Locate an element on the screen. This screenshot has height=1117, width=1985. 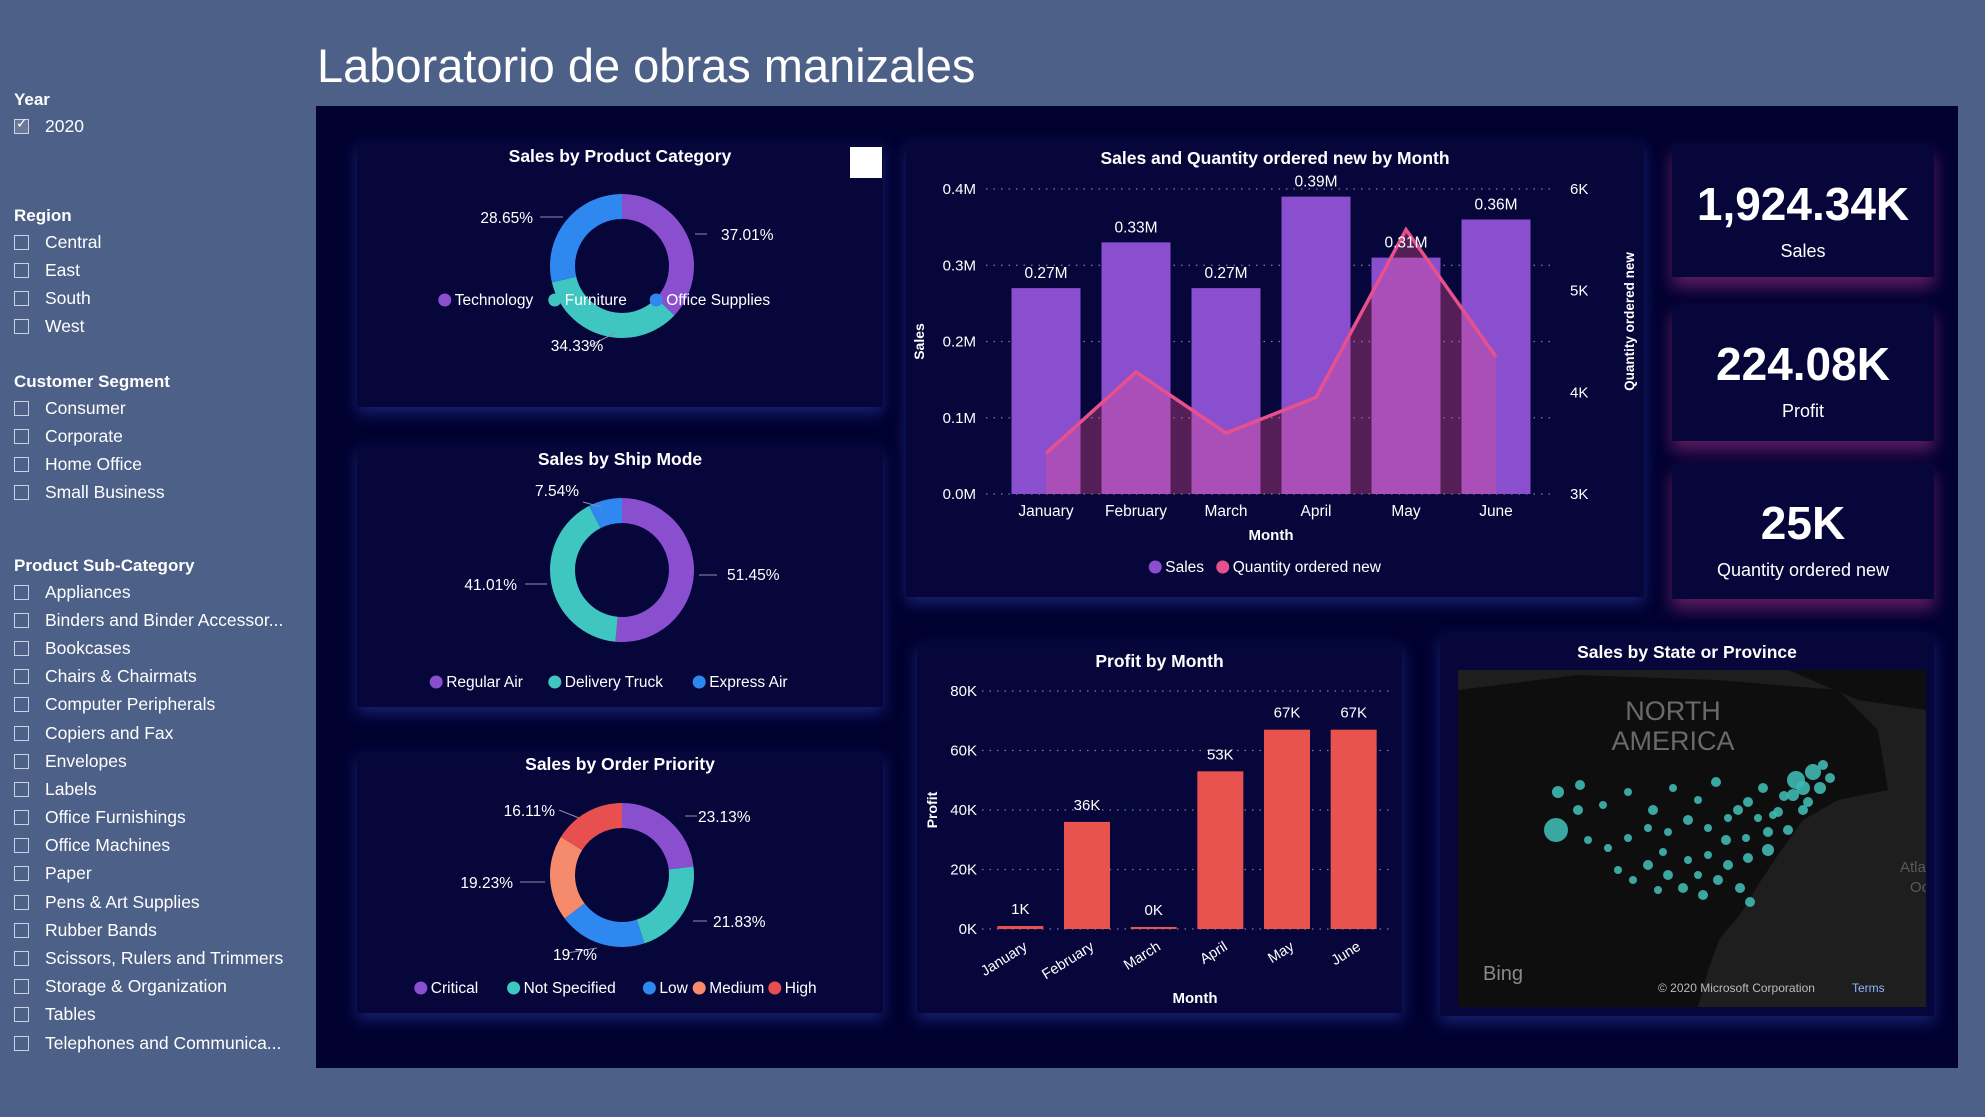
slicer-option: Storage & Organization is located at coordinates (159, 987).